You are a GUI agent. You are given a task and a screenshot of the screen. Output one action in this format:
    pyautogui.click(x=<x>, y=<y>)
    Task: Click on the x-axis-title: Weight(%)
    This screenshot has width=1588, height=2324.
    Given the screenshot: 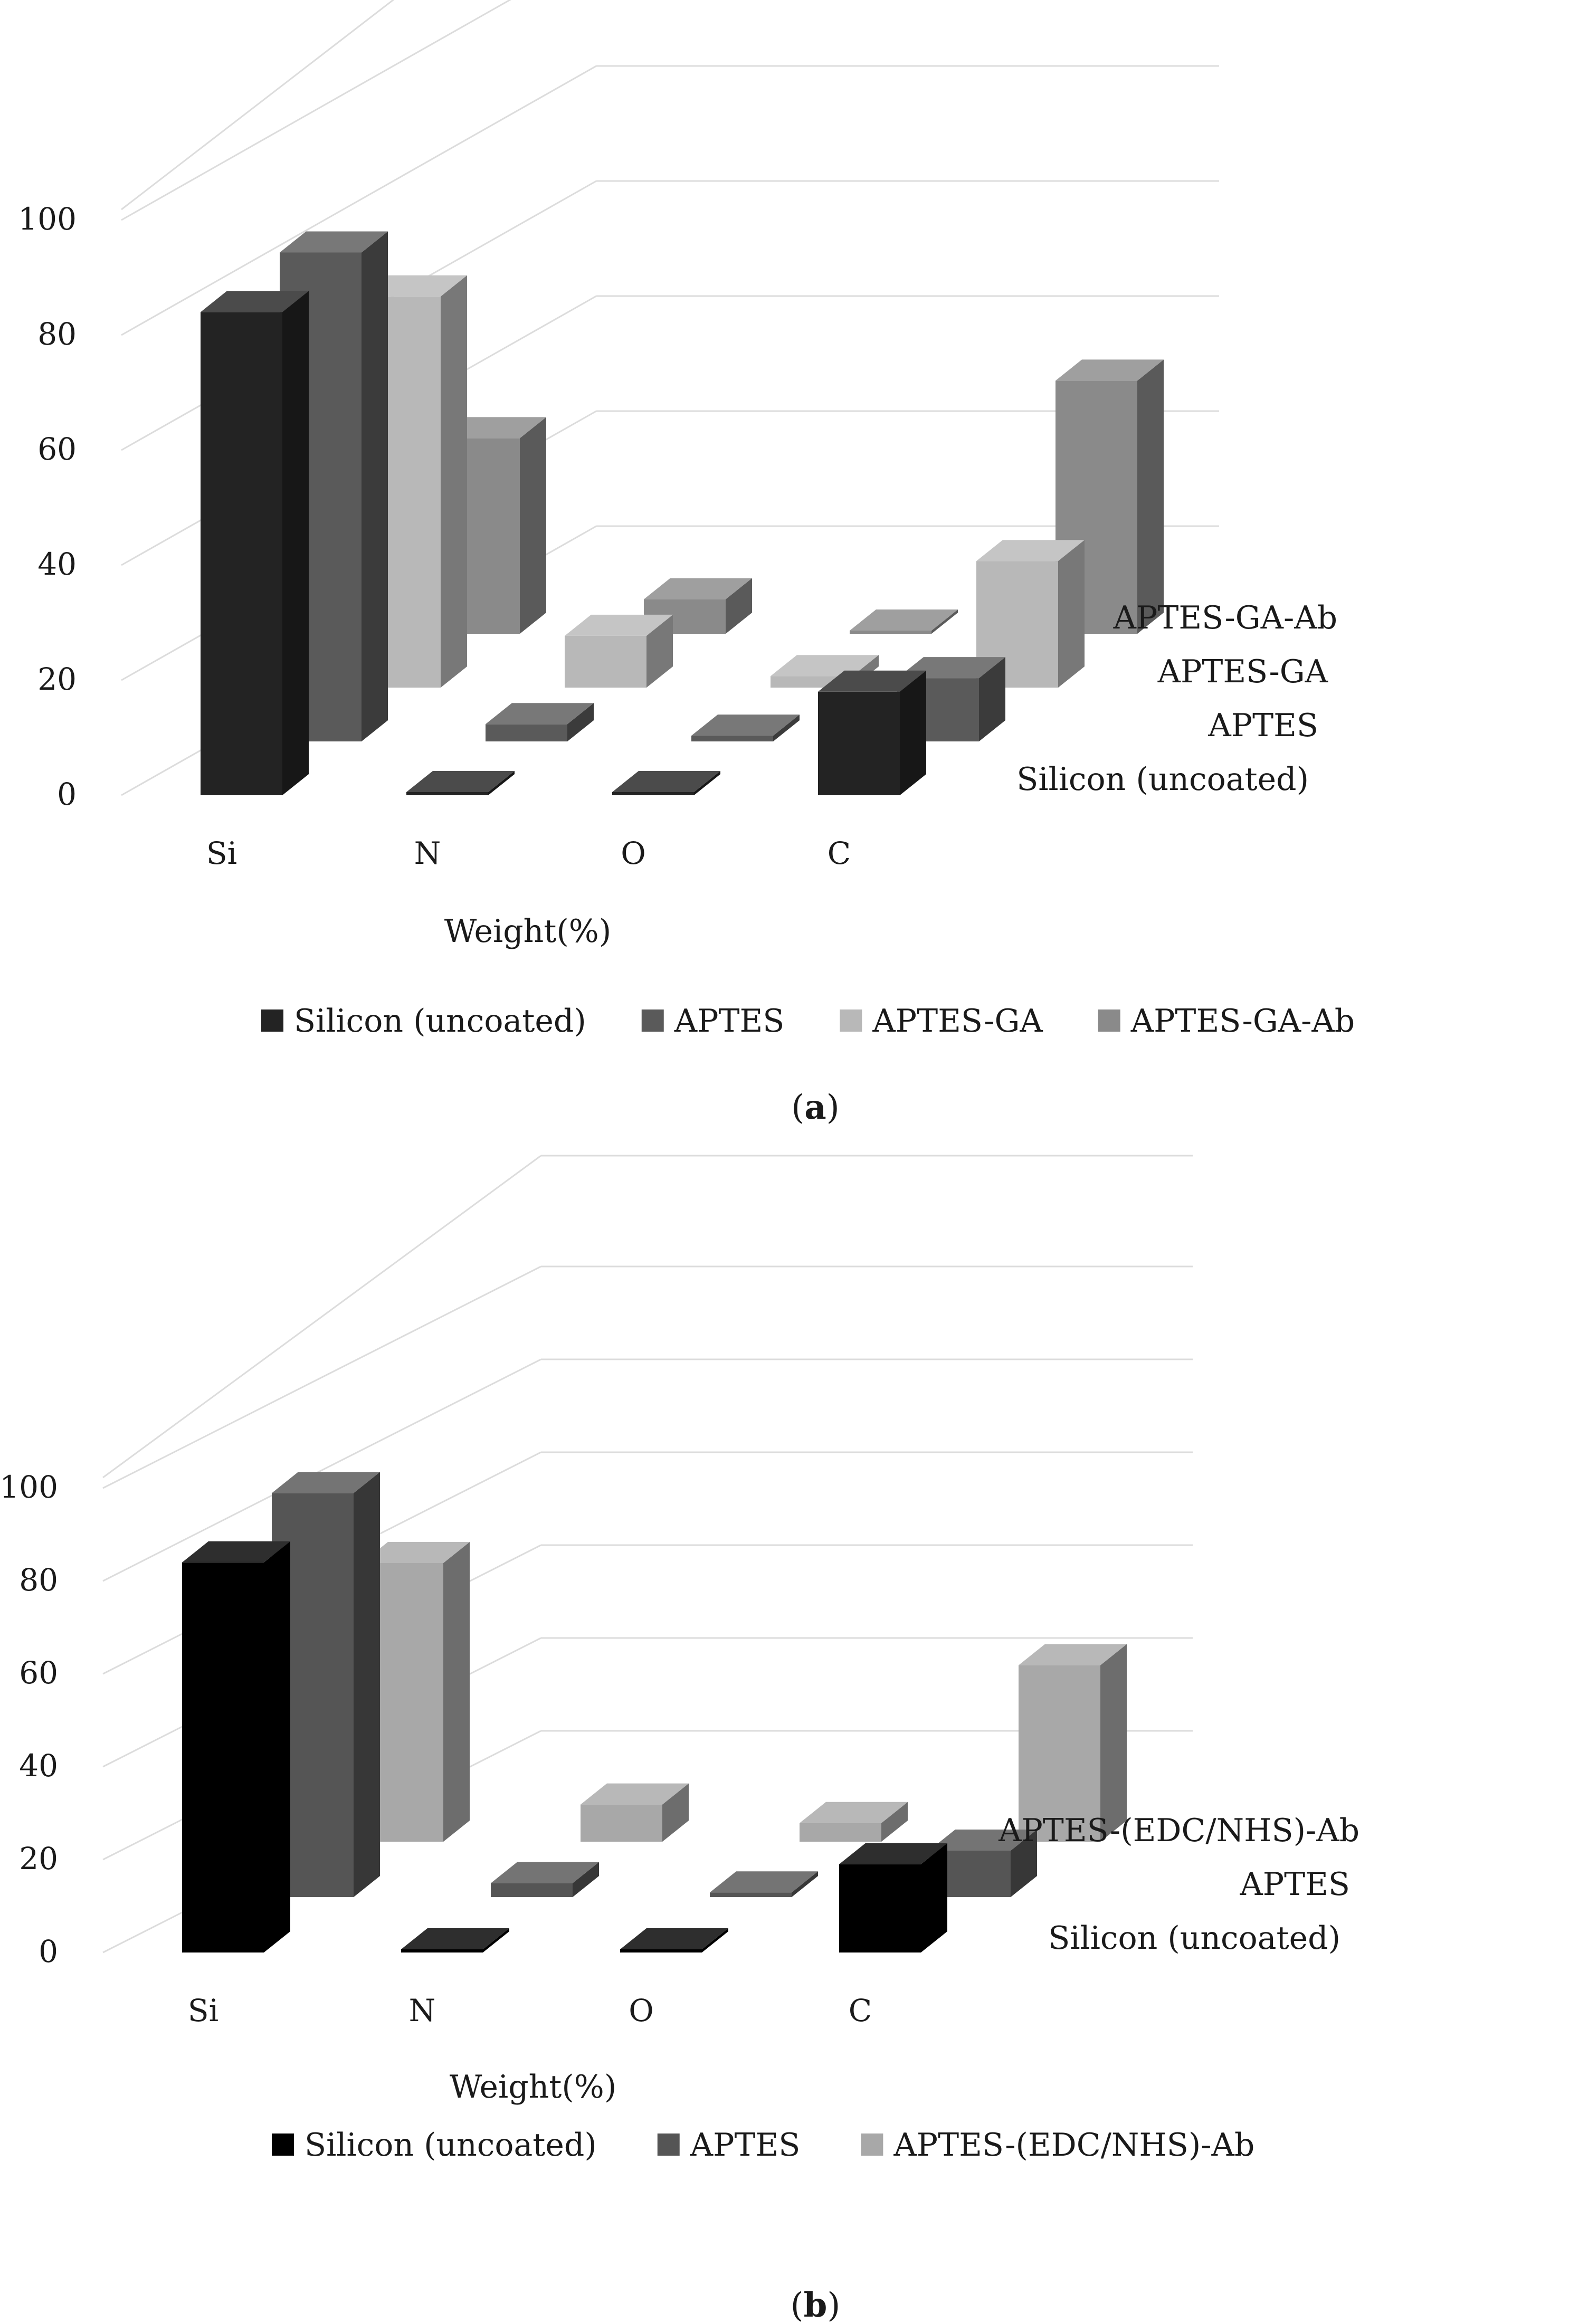 What is the action you would take?
    pyautogui.click(x=533, y=2087)
    